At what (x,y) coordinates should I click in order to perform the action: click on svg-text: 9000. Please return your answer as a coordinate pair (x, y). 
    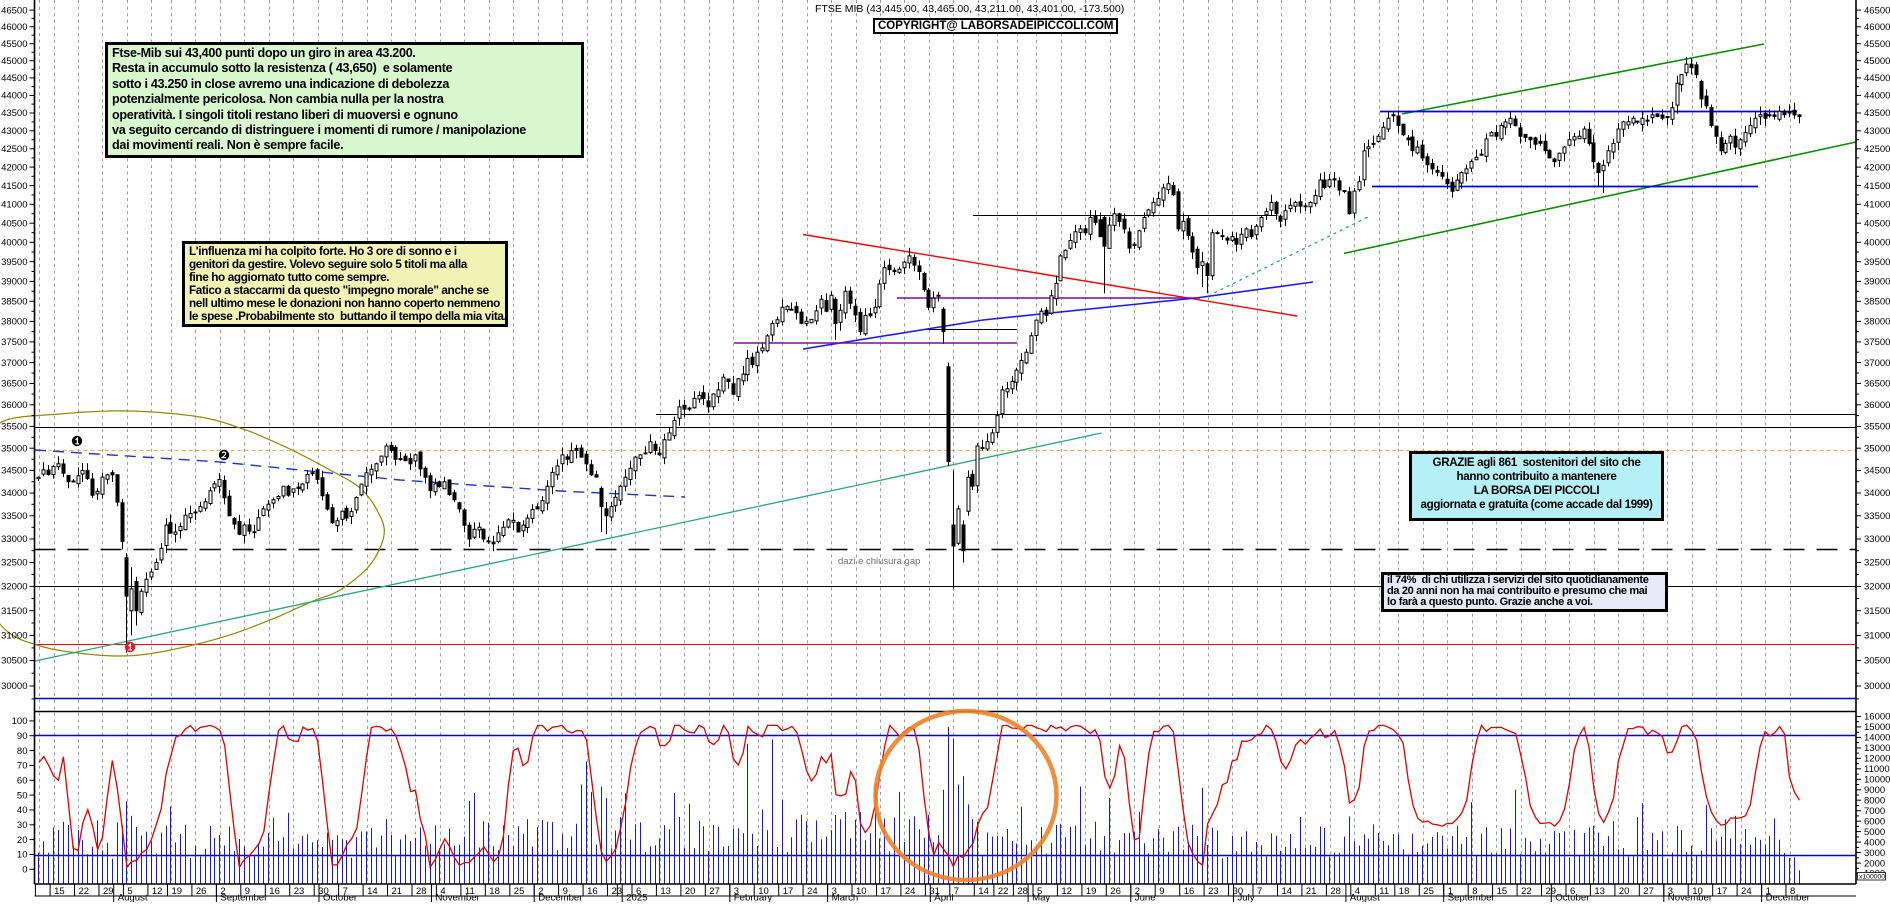
    Looking at the image, I should click on (1874, 790).